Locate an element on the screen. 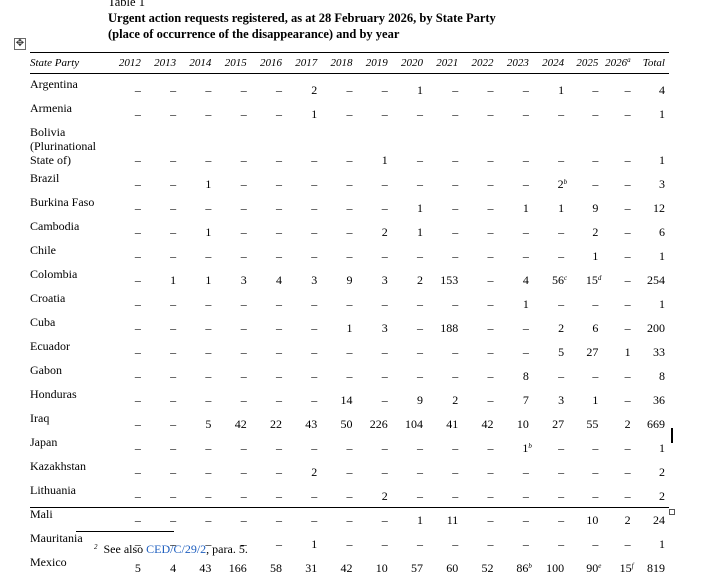 This screenshot has height=576, width=707. cell-value: 2 is located at coordinates (314, 90).